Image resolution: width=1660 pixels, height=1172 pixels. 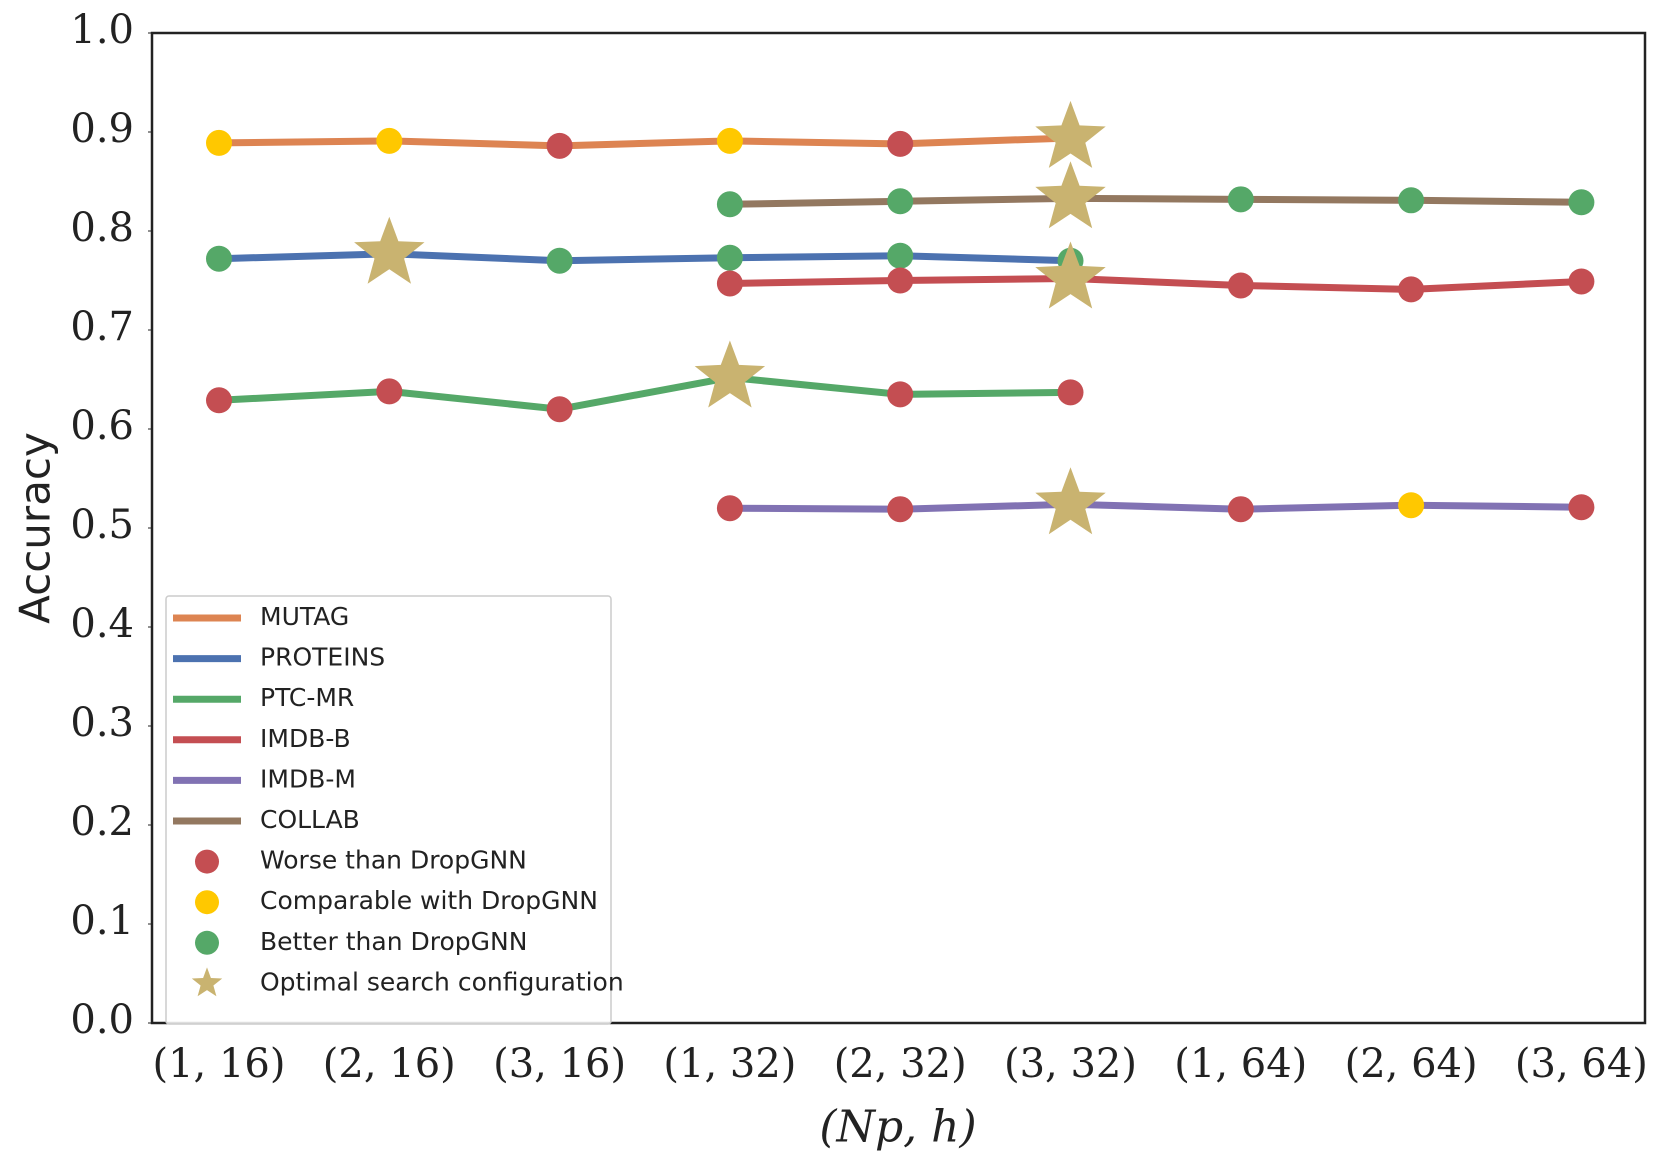 I want to click on legend-label: Comparable with DropGNN, so click(x=429, y=900).